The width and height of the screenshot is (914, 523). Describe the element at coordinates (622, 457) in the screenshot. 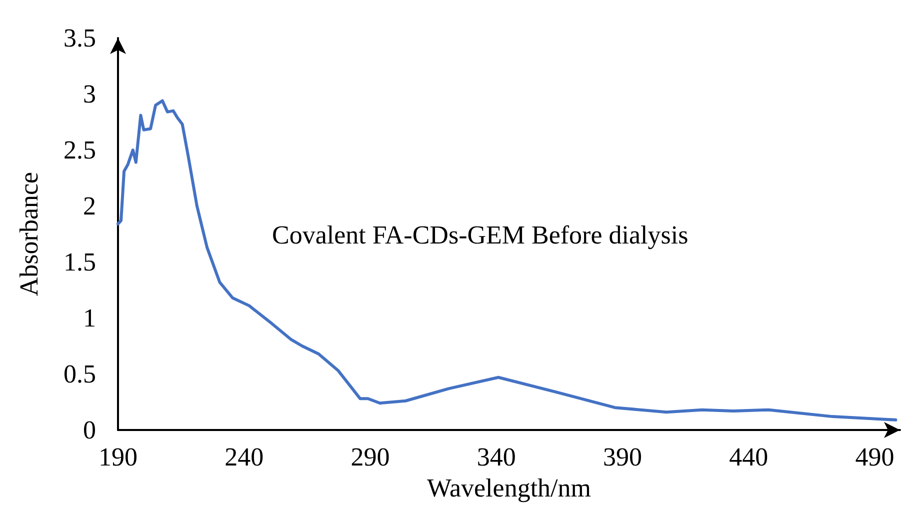

I see `x-tick-label: 390` at that location.